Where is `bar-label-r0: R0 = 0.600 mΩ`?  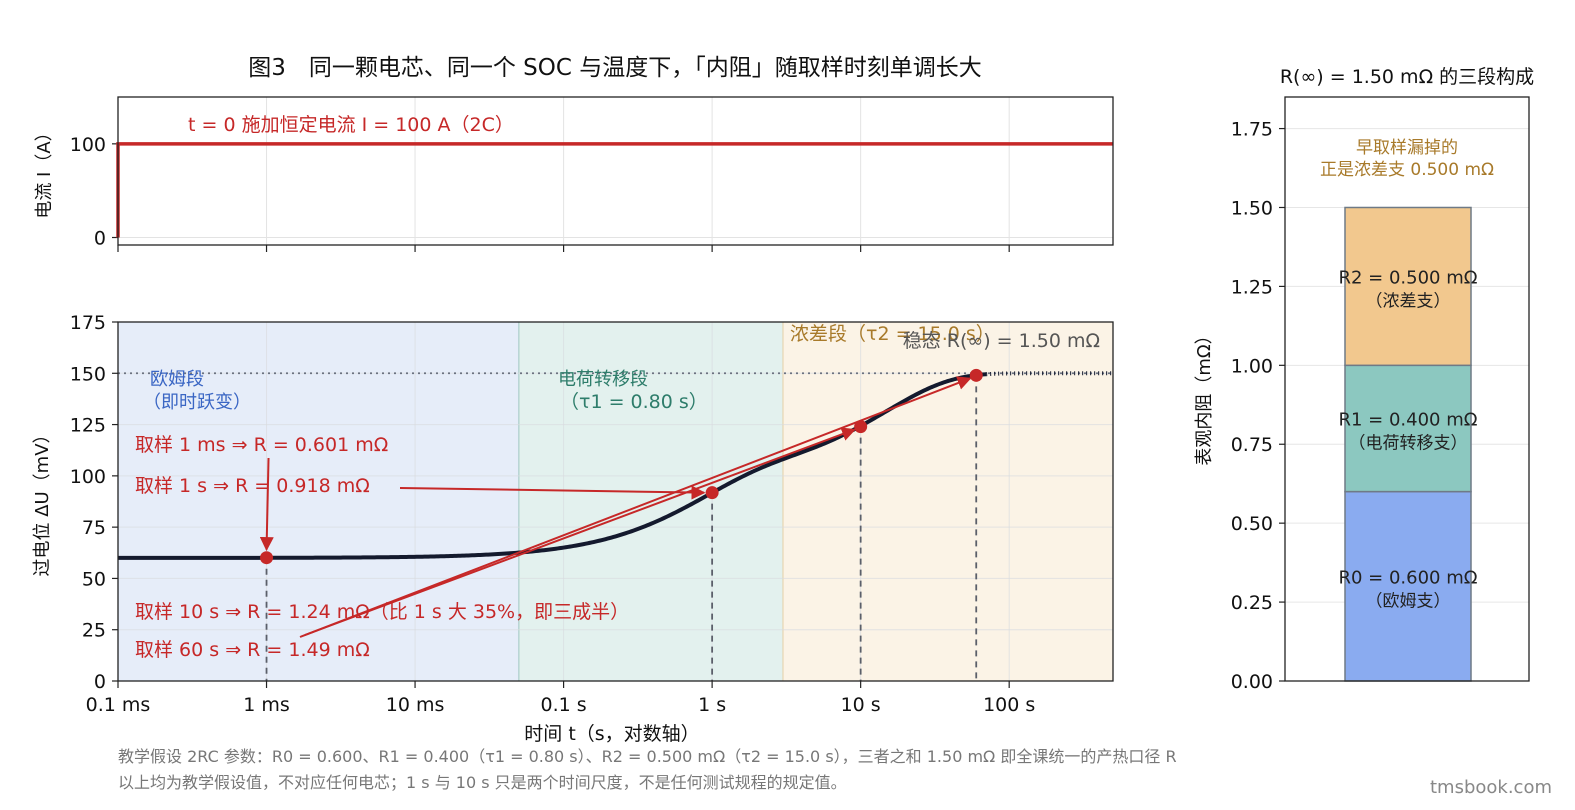
bar-label-r0: R0 = 0.600 mΩ is located at coordinates (1407, 577).